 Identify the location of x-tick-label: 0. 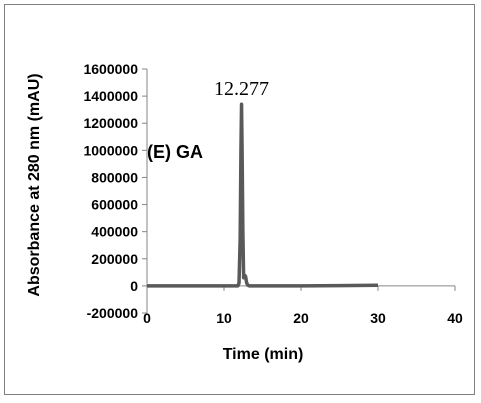
(147, 318).